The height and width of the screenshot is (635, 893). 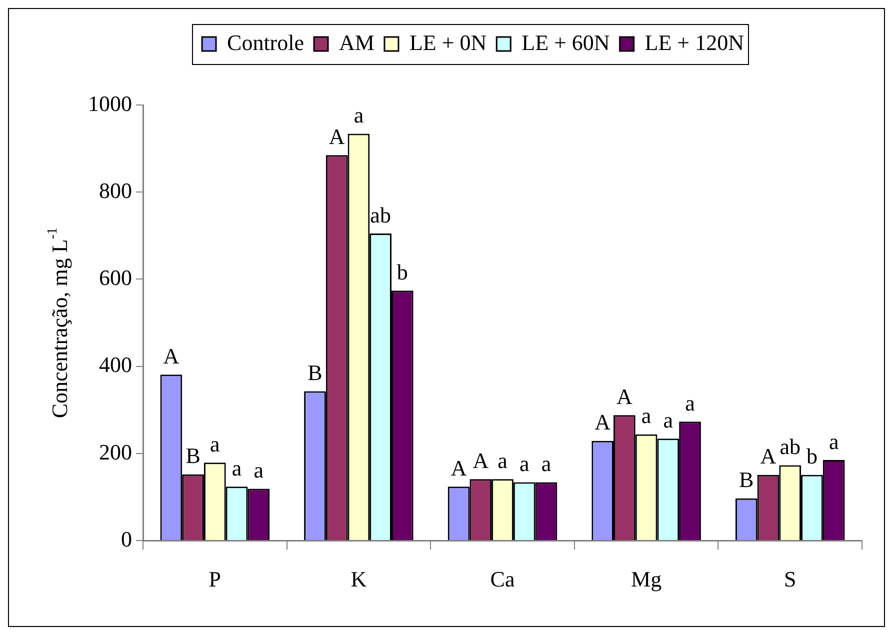 What do you see at coordinates (356, 42) in the screenshot?
I see `legend-label: AM` at bounding box center [356, 42].